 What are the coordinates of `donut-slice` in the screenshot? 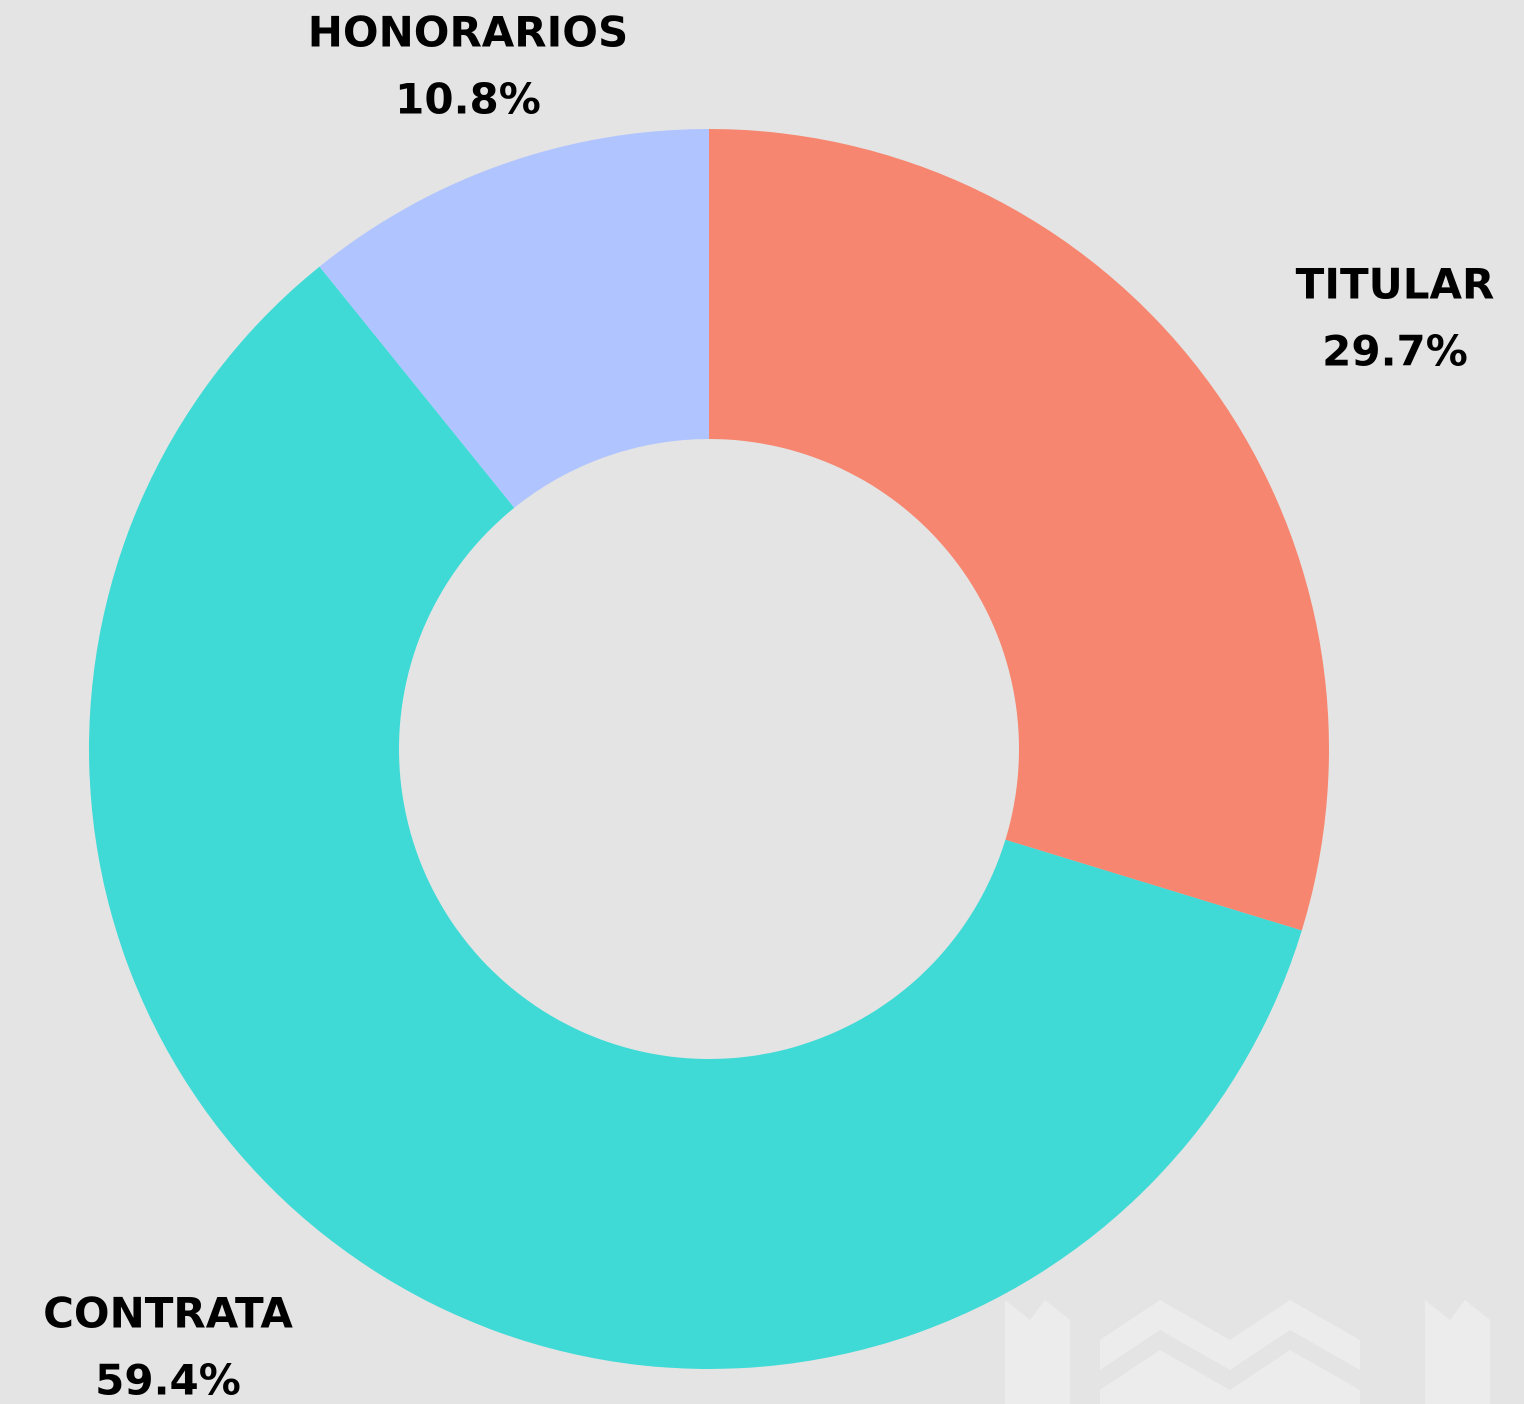 It's located at (514, 318).